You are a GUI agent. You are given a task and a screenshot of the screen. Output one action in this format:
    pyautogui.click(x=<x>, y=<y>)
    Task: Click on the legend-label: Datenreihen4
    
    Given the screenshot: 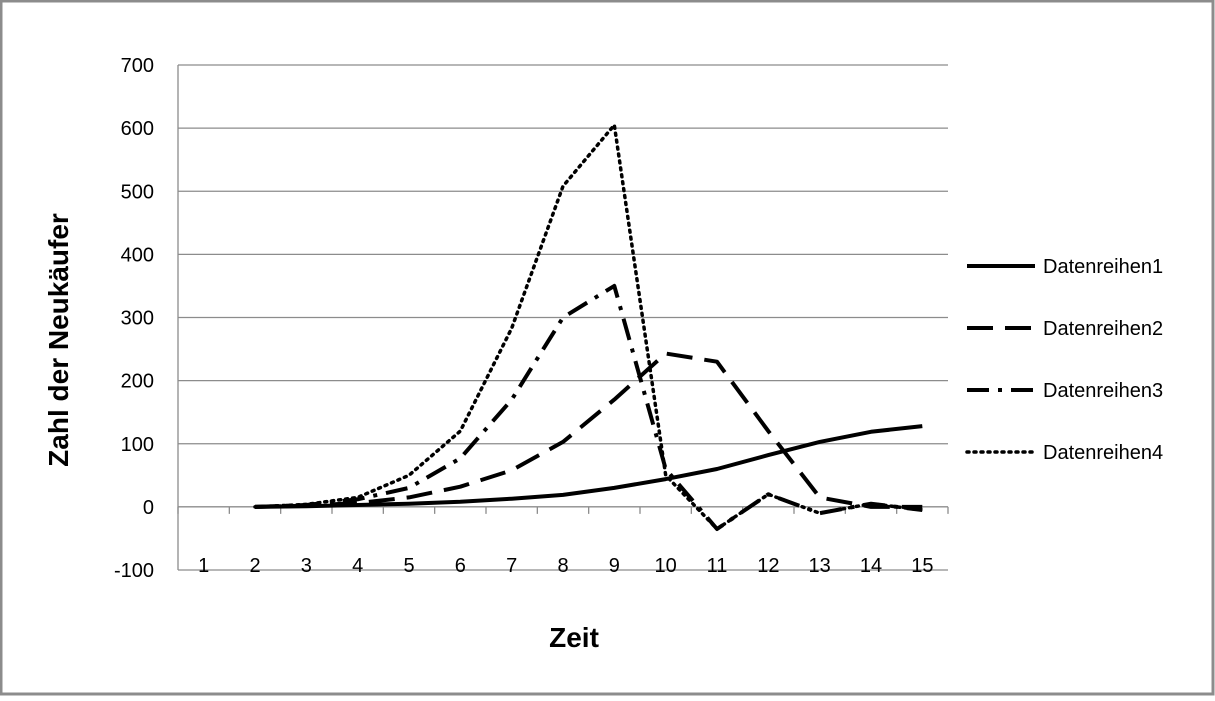 What is the action you would take?
    pyautogui.click(x=1103, y=453)
    